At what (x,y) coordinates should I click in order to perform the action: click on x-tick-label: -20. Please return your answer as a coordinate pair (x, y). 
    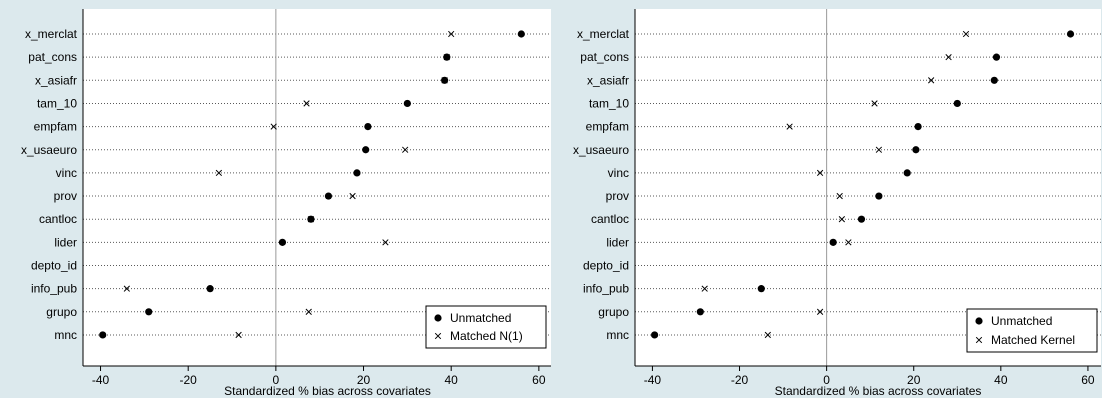
    Looking at the image, I should click on (189, 380).